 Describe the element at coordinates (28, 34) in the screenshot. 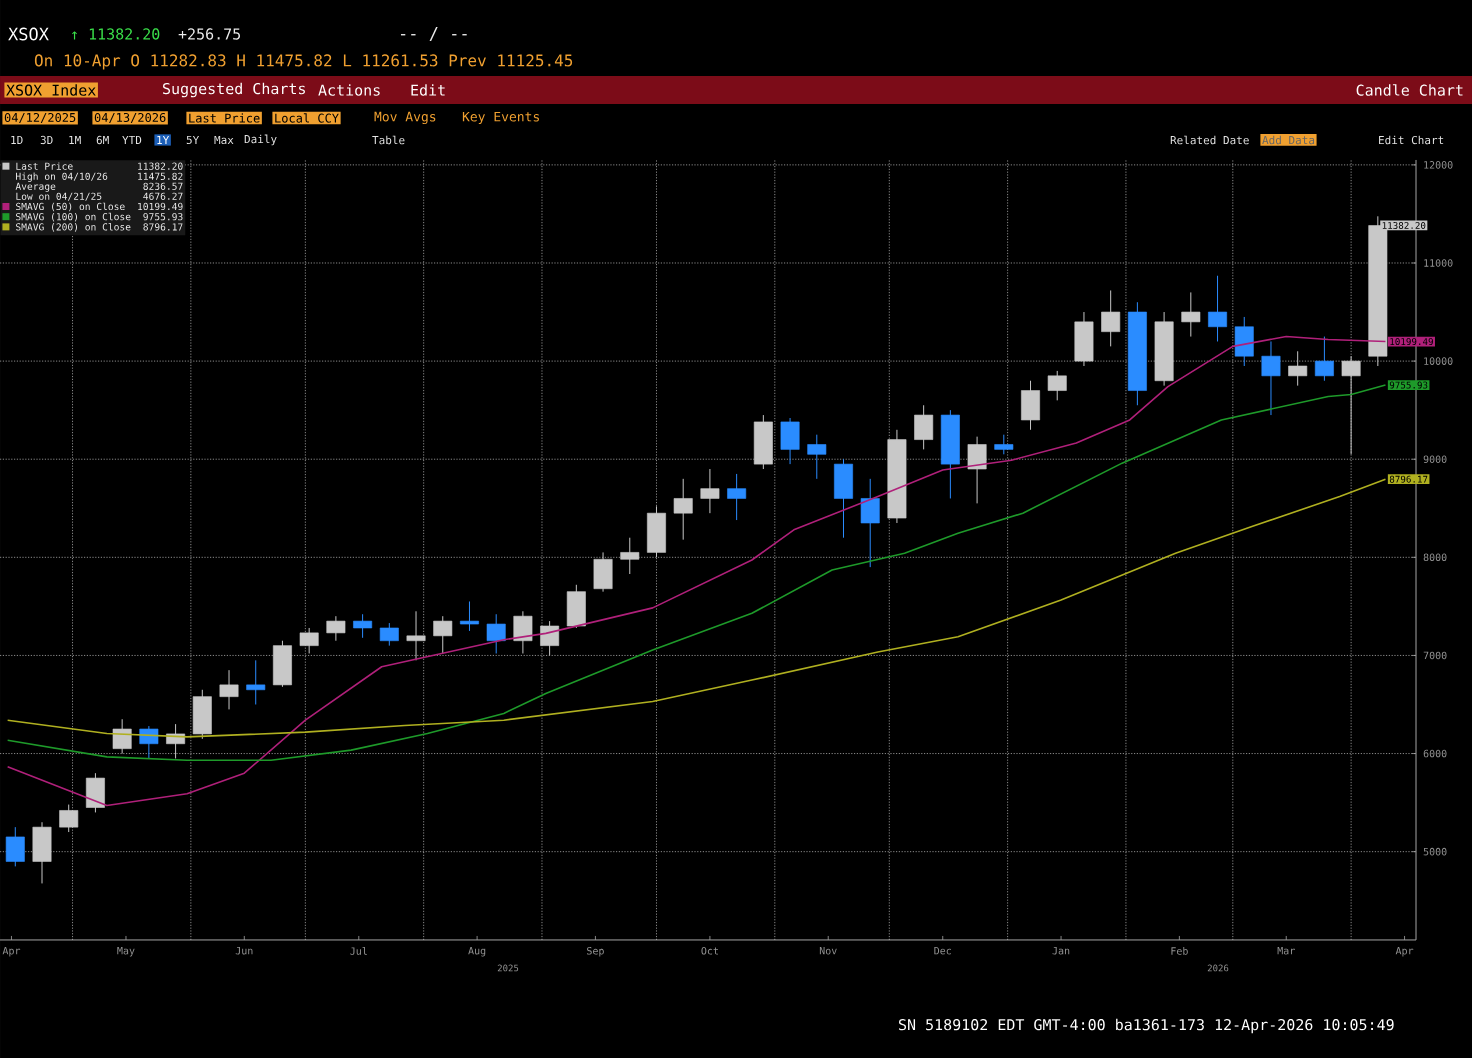

I see `text: XSOX` at that location.